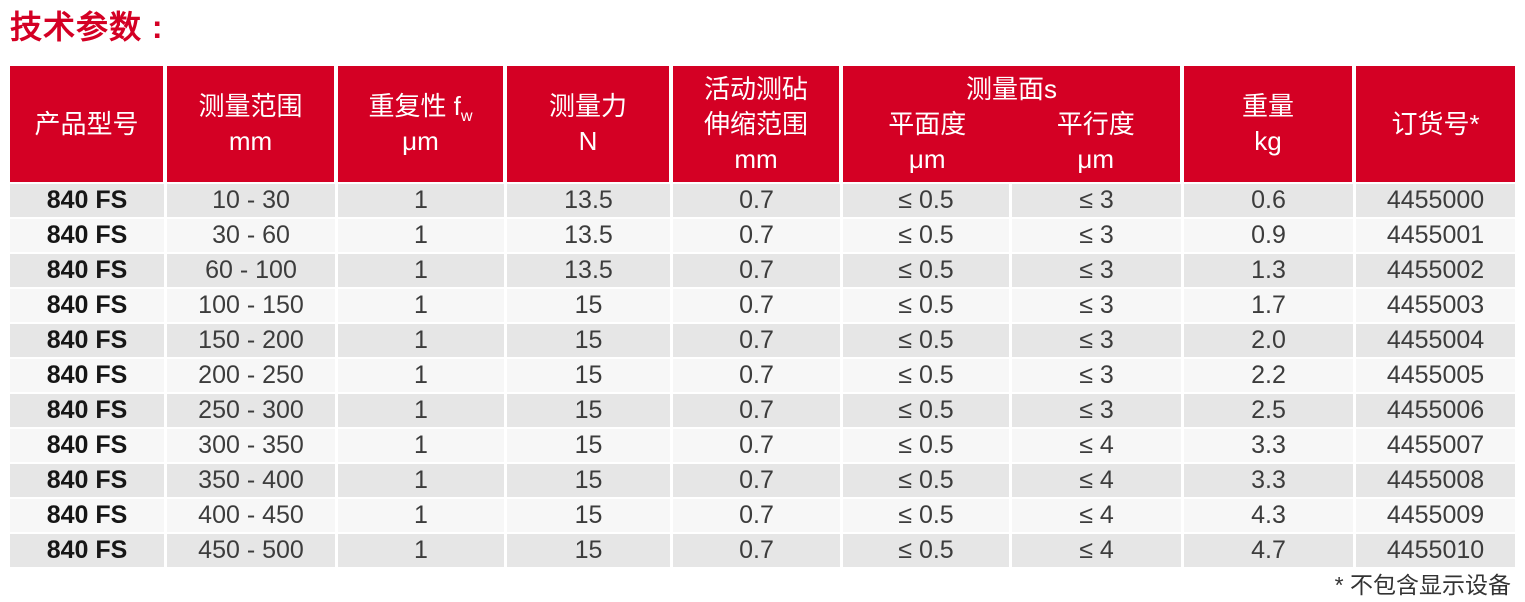  I want to click on cell-range: 450 - 500, so click(252, 549).